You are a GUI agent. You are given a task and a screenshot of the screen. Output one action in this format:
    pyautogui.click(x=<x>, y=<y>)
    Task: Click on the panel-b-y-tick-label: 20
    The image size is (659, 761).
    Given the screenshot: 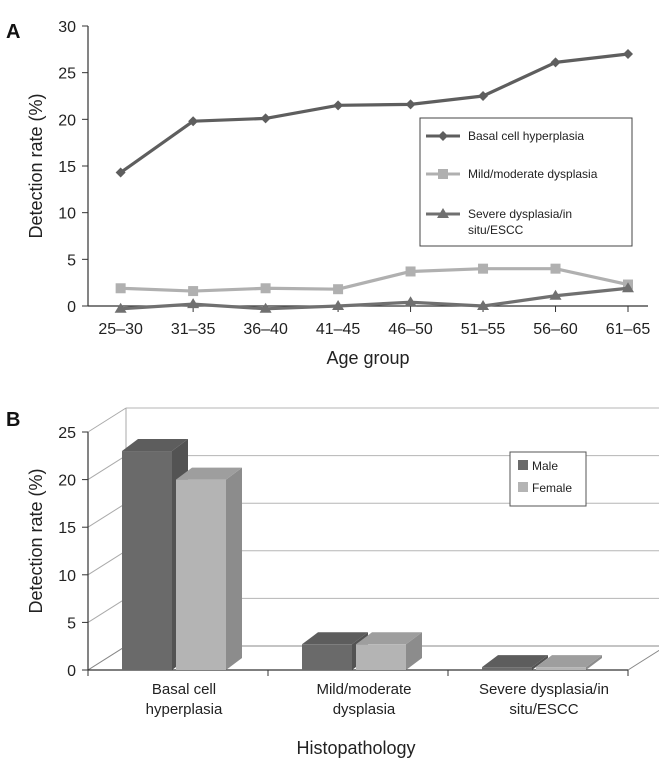 What is the action you would take?
    pyautogui.click(x=67, y=481)
    